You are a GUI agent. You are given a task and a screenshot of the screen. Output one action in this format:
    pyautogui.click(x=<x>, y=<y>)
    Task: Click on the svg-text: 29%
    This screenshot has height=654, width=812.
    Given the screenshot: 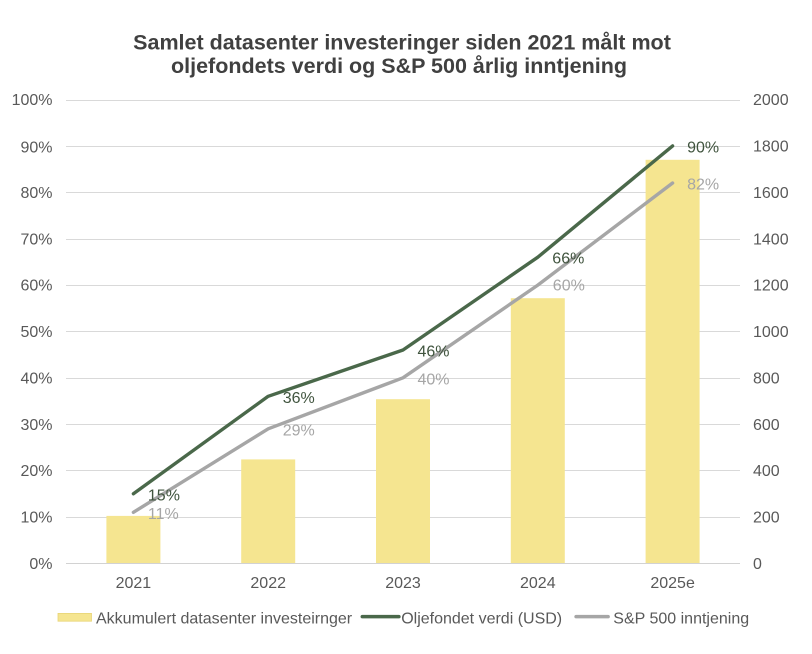 What is the action you would take?
    pyautogui.click(x=299, y=430)
    